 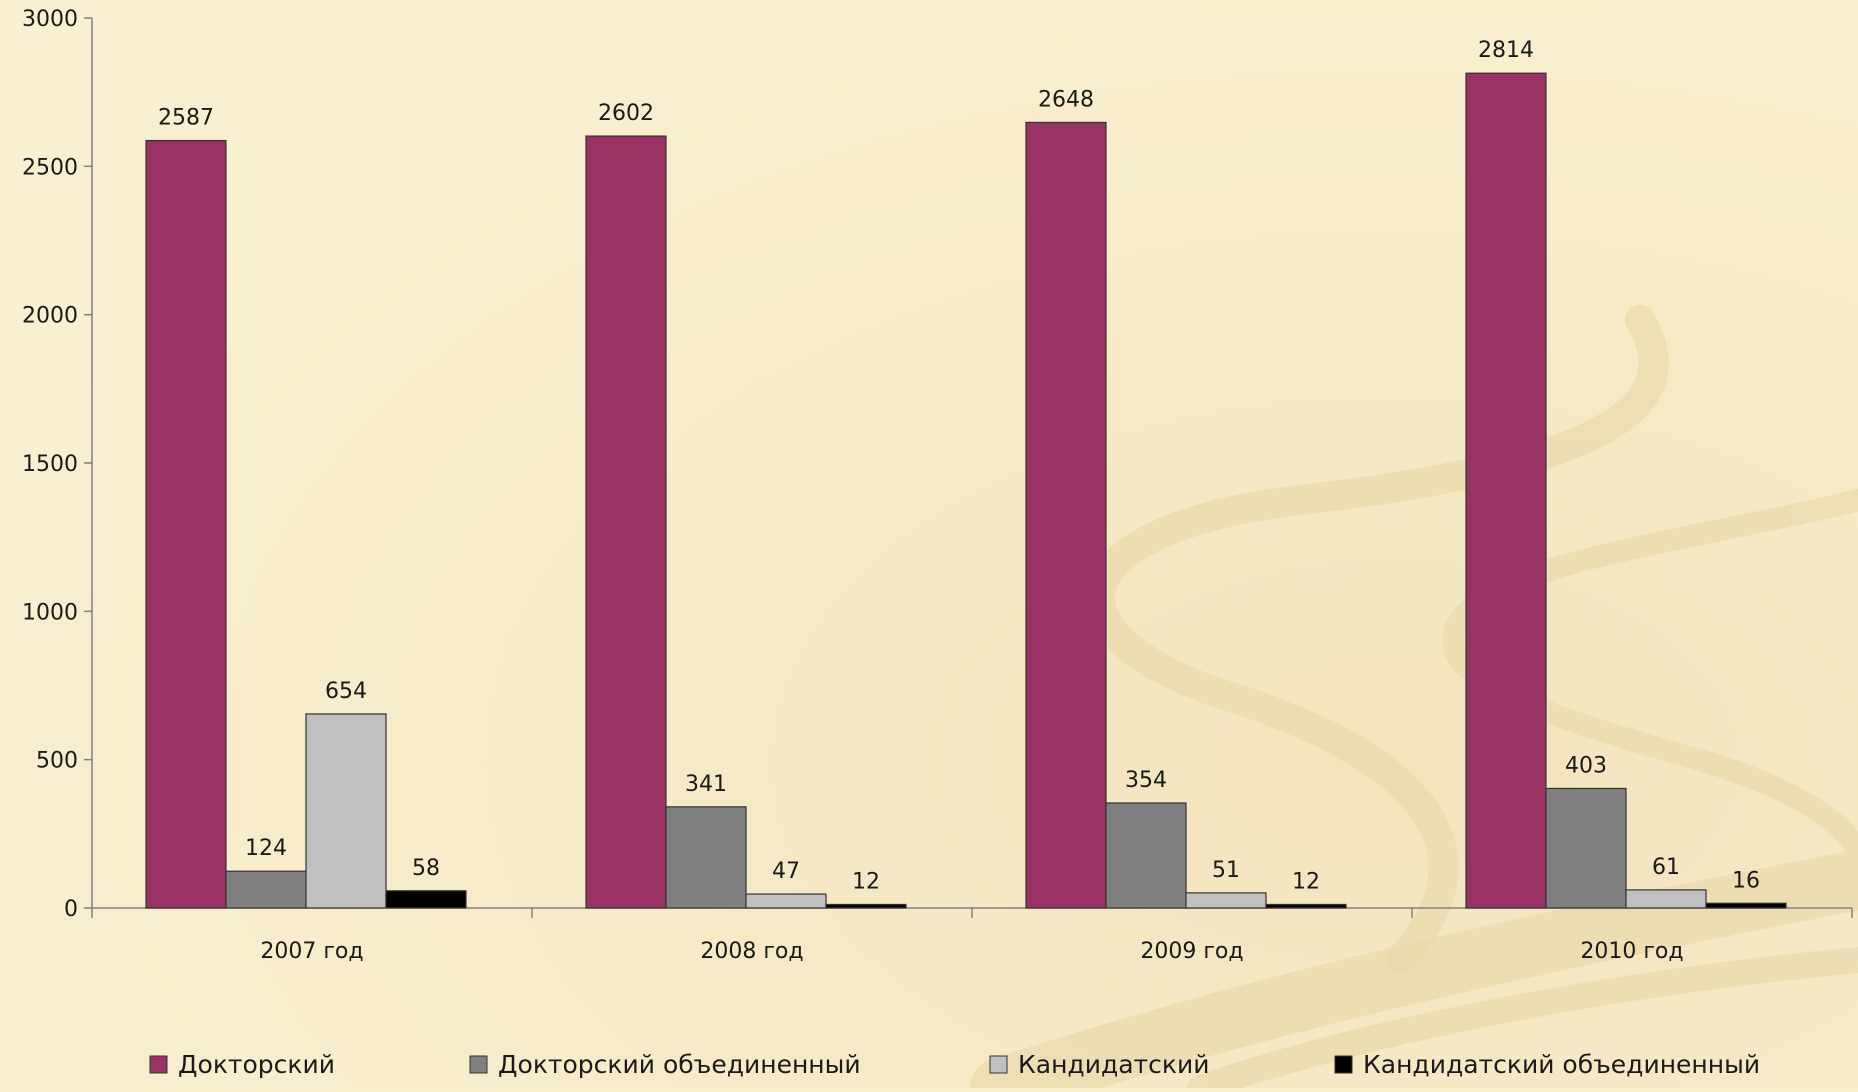 I want to click on legend-label: Кандидатский объединенный, so click(x=1561, y=1064).